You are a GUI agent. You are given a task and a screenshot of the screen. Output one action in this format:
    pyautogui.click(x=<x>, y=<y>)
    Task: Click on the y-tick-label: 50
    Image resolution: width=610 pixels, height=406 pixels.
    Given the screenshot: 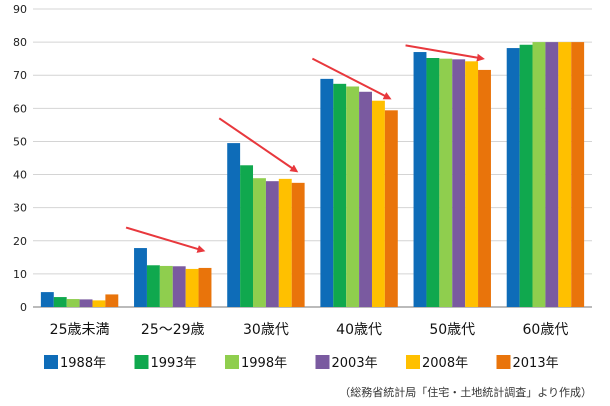 What is the action you would take?
    pyautogui.click(x=20, y=141)
    